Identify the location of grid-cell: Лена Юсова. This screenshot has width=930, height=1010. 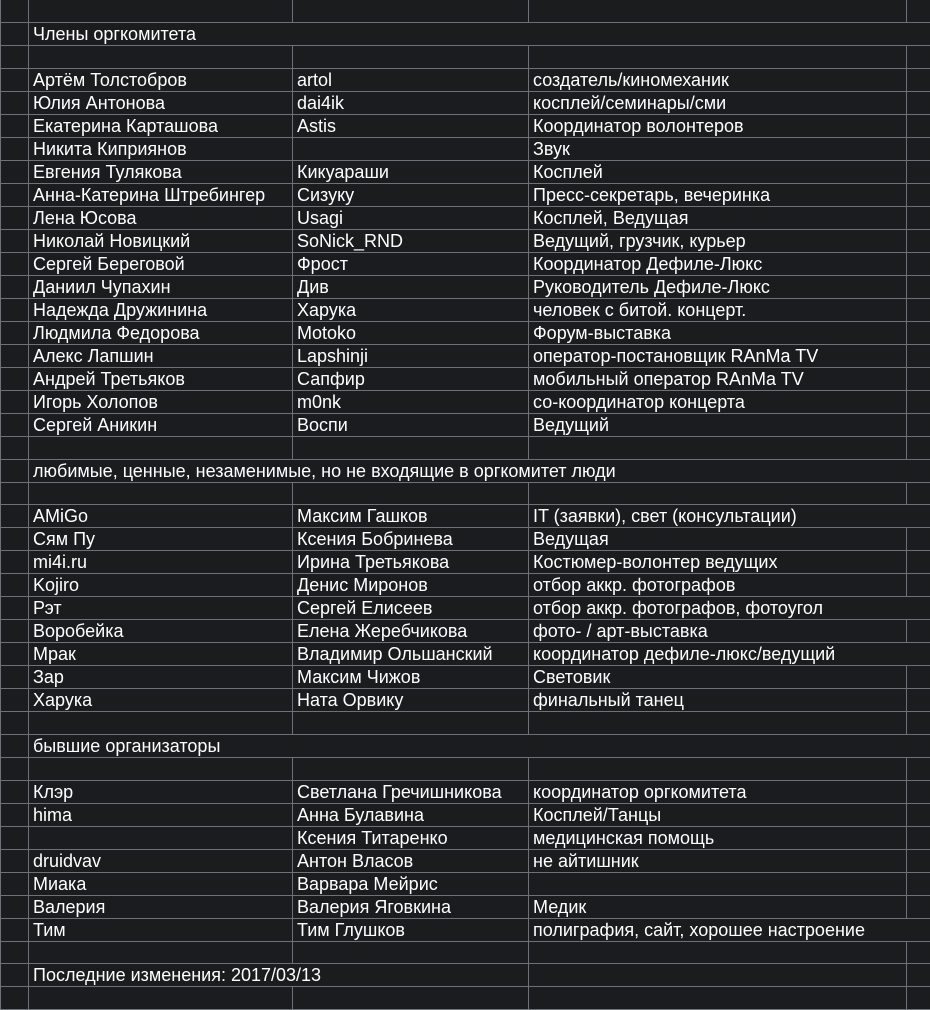
(160, 218).